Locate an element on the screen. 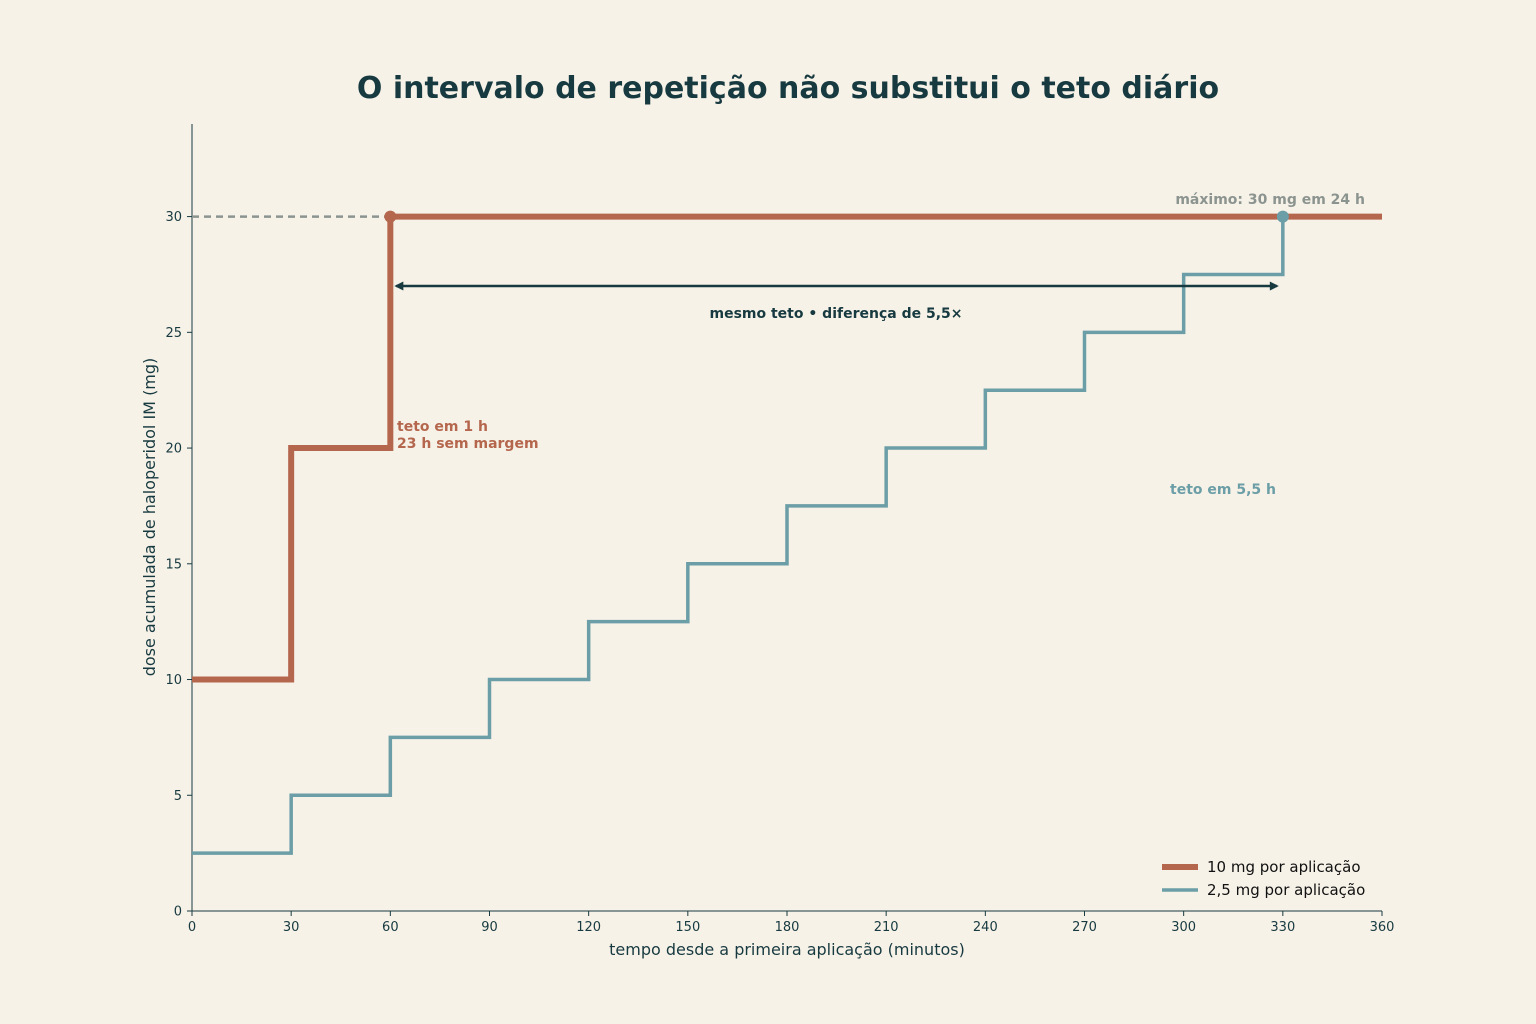  annotation-10mg-line2: 23 h sem margem is located at coordinates (468, 444).